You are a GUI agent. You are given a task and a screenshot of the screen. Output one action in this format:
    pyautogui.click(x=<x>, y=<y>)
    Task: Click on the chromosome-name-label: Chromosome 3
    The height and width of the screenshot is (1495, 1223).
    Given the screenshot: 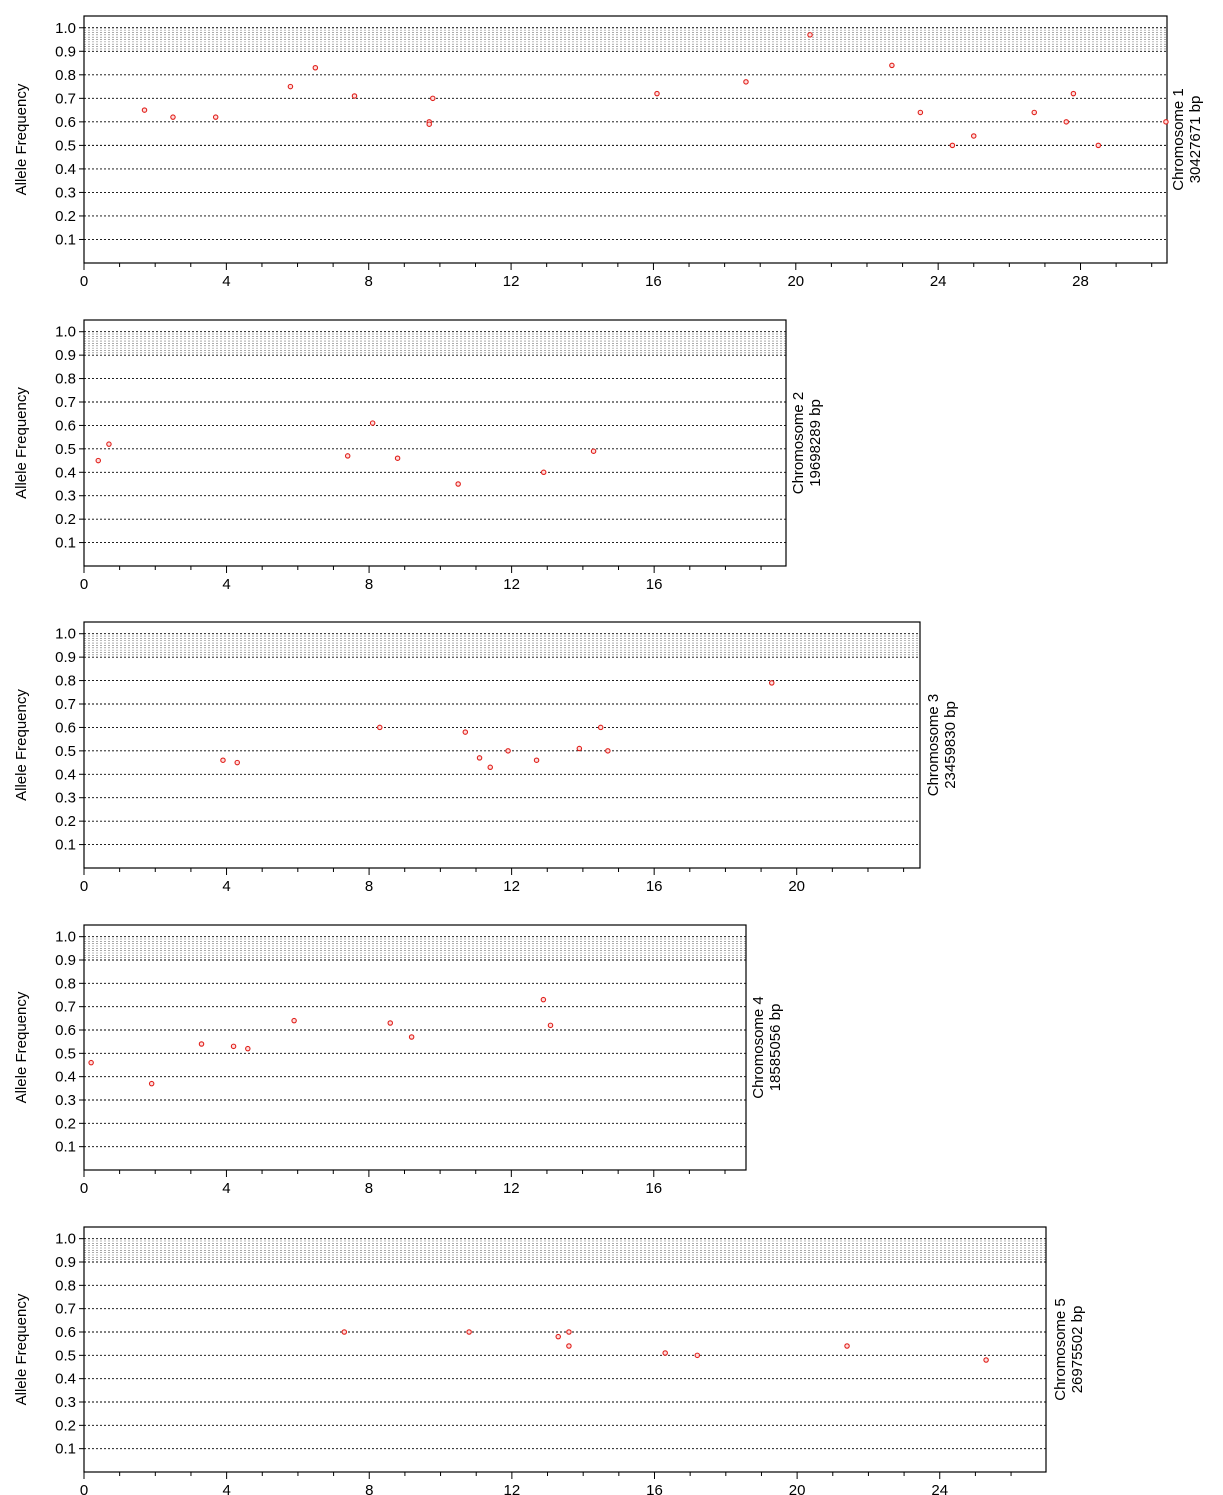 What is the action you would take?
    pyautogui.click(x=933, y=745)
    